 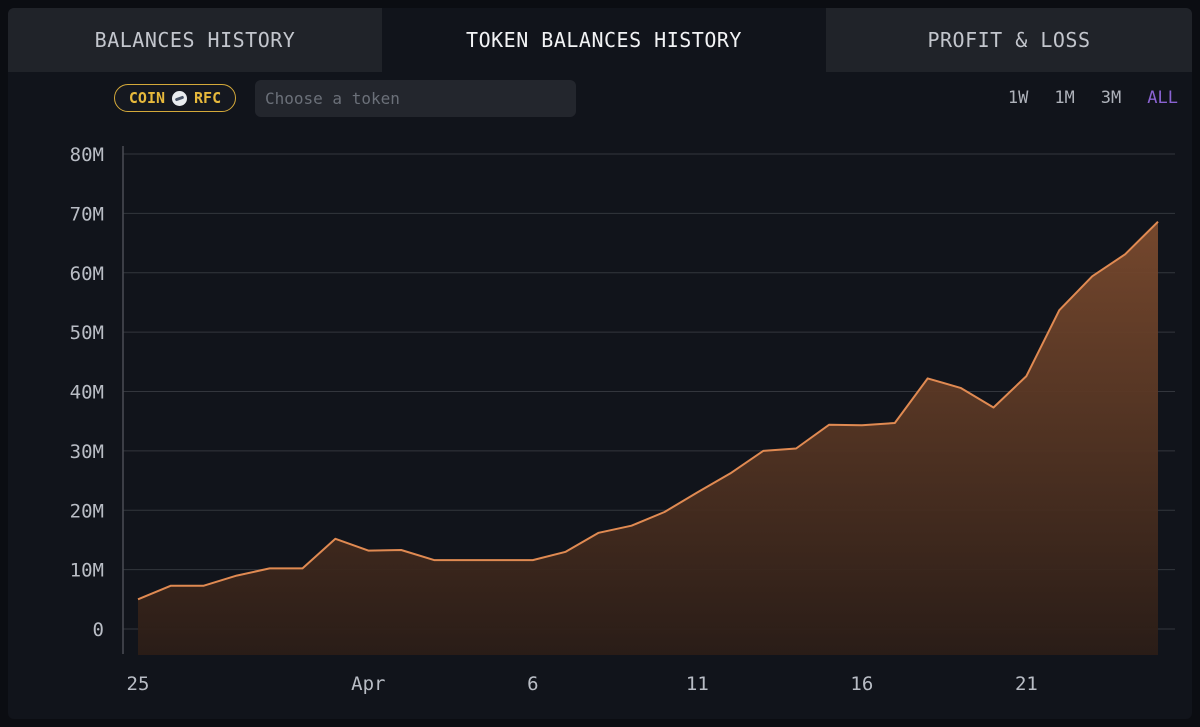 I want to click on x-tick-label: 6, so click(x=532, y=684).